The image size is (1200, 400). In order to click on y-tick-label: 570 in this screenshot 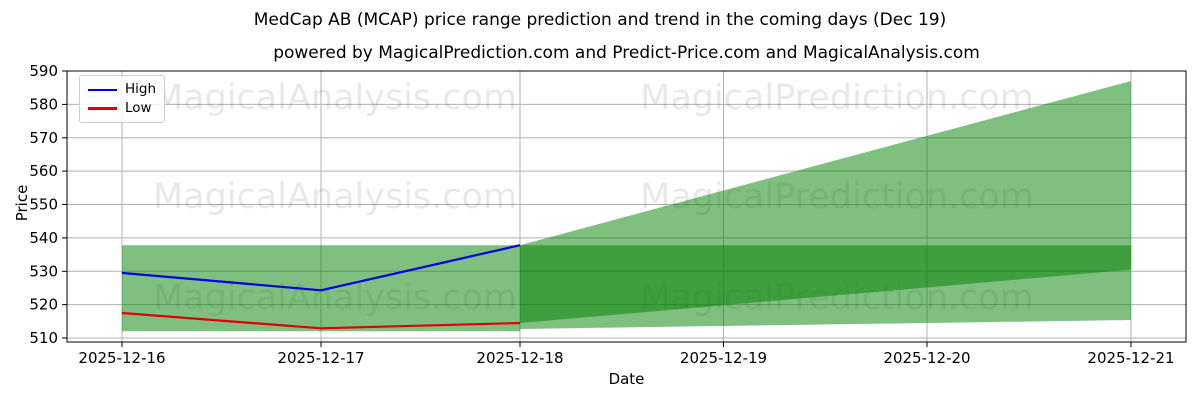, I will do `click(43, 138)`.